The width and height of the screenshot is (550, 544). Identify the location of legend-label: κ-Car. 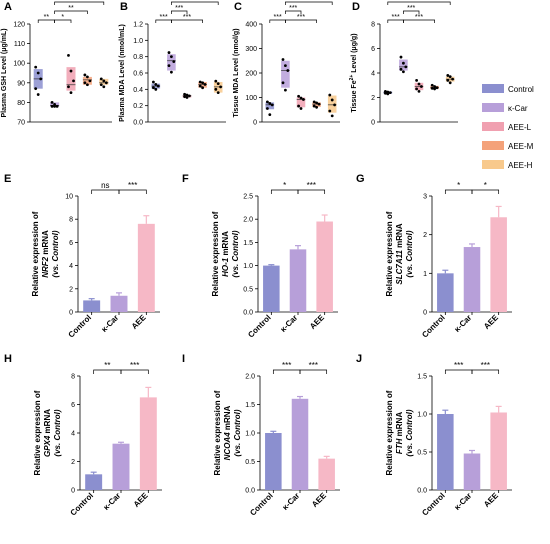
(518, 108).